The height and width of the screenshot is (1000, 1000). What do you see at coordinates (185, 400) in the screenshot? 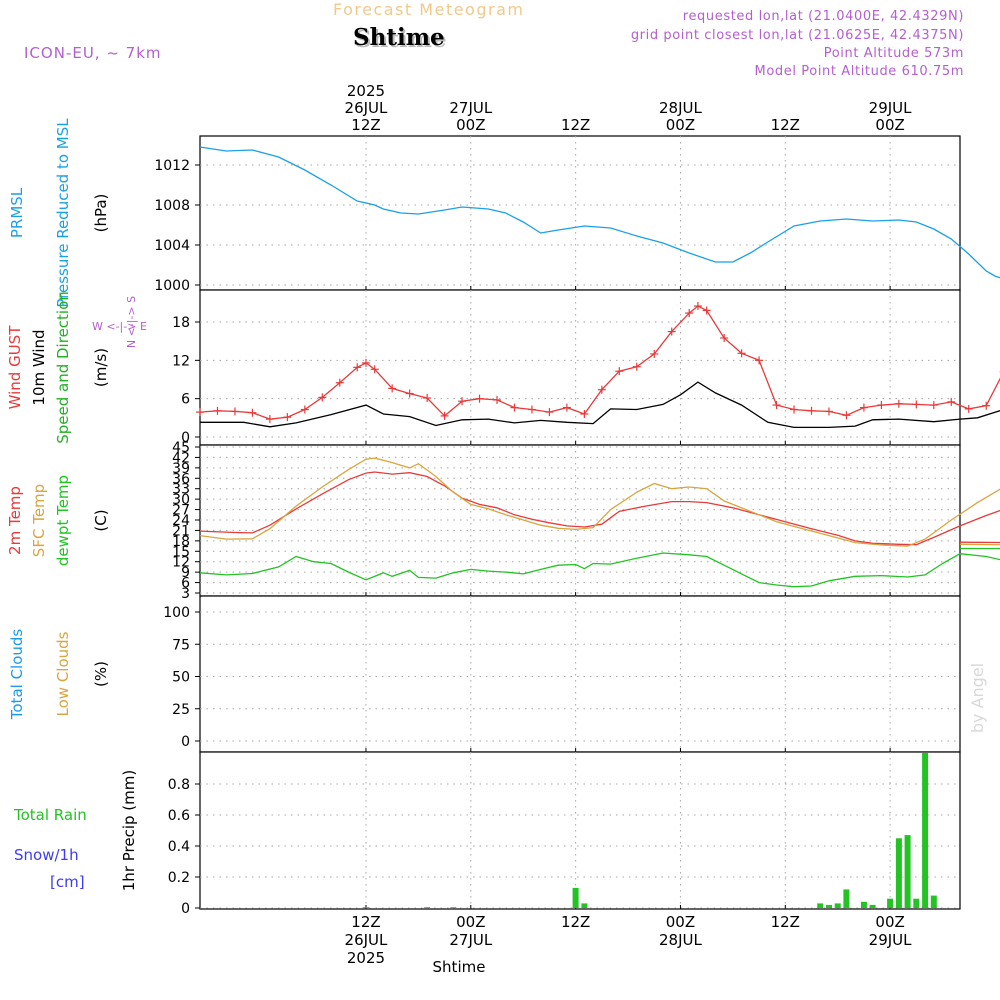
I see `wind-ytick-label: 6` at bounding box center [185, 400].